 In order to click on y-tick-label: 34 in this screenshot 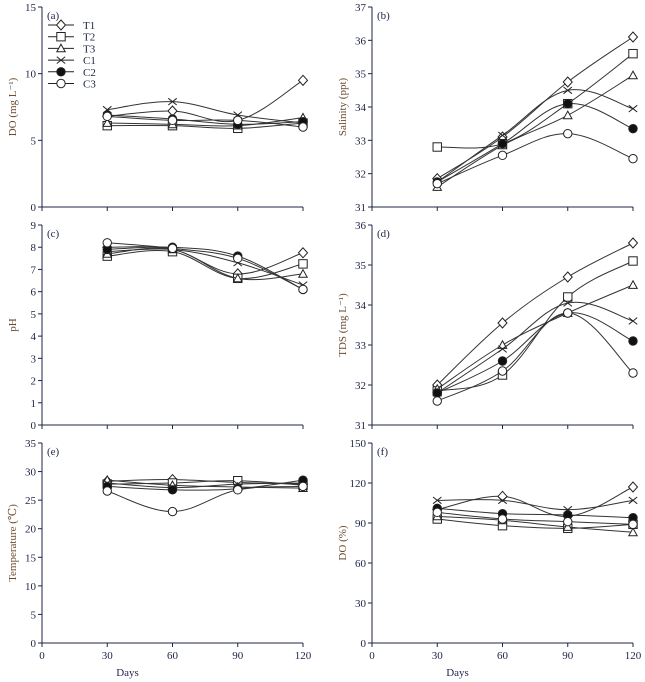, I will do `click(361, 306)`.